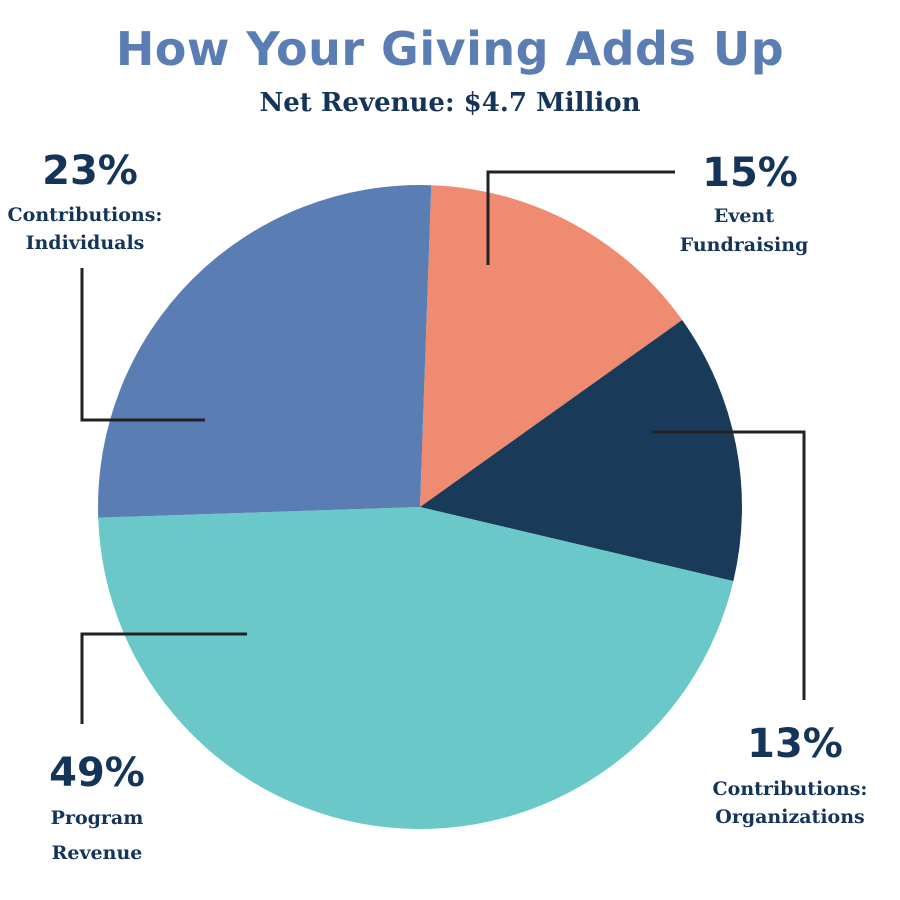 The height and width of the screenshot is (900, 900). What do you see at coordinates (750, 173) in the screenshot?
I see `percent-label-event-fundraising: 15%` at bounding box center [750, 173].